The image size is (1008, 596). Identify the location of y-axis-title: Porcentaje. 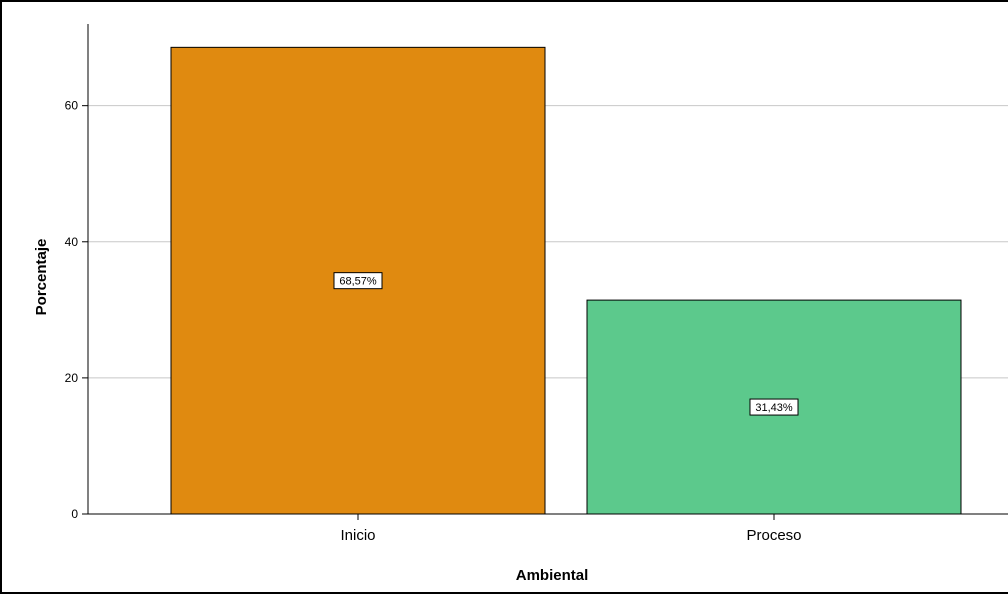
(41, 277).